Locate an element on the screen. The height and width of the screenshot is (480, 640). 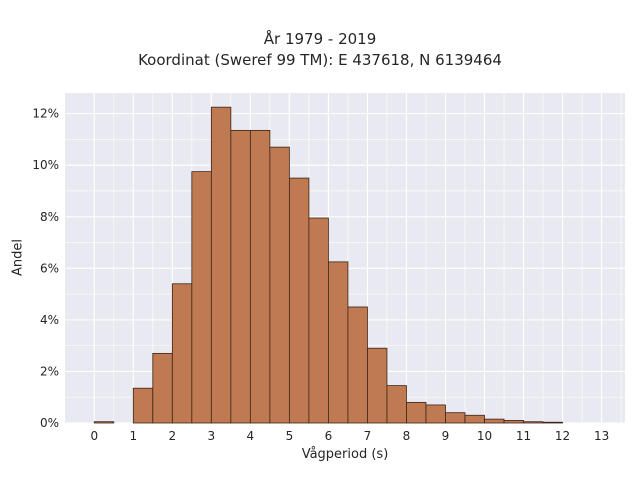
x-tick-label: 9 is located at coordinates (446, 436).